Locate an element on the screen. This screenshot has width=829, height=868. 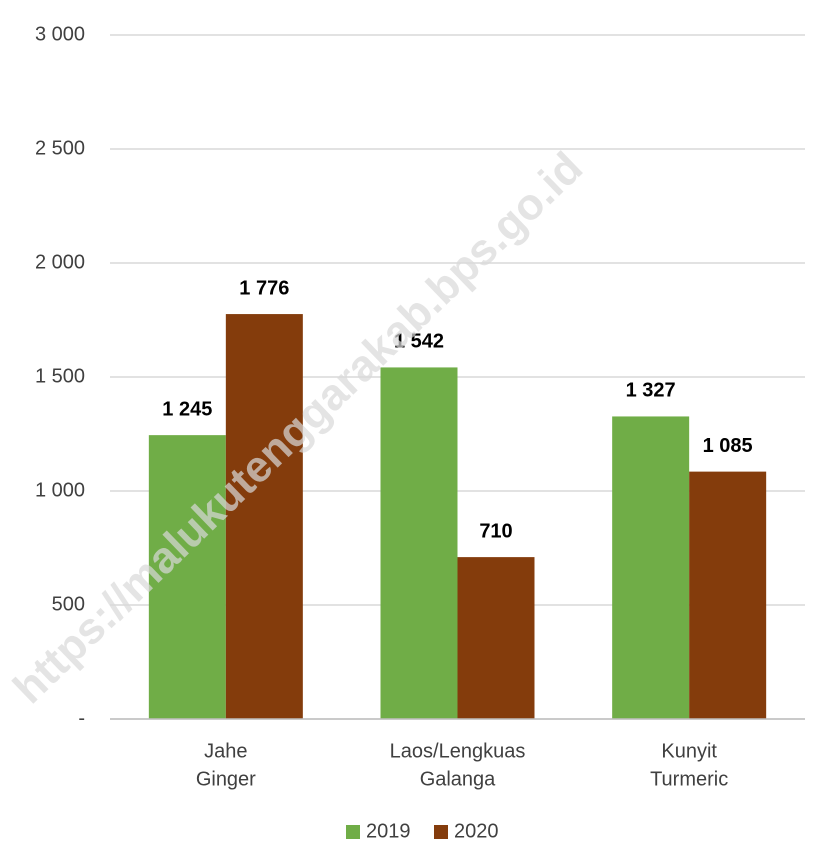
value-label: 1 327 is located at coordinates (651, 391).